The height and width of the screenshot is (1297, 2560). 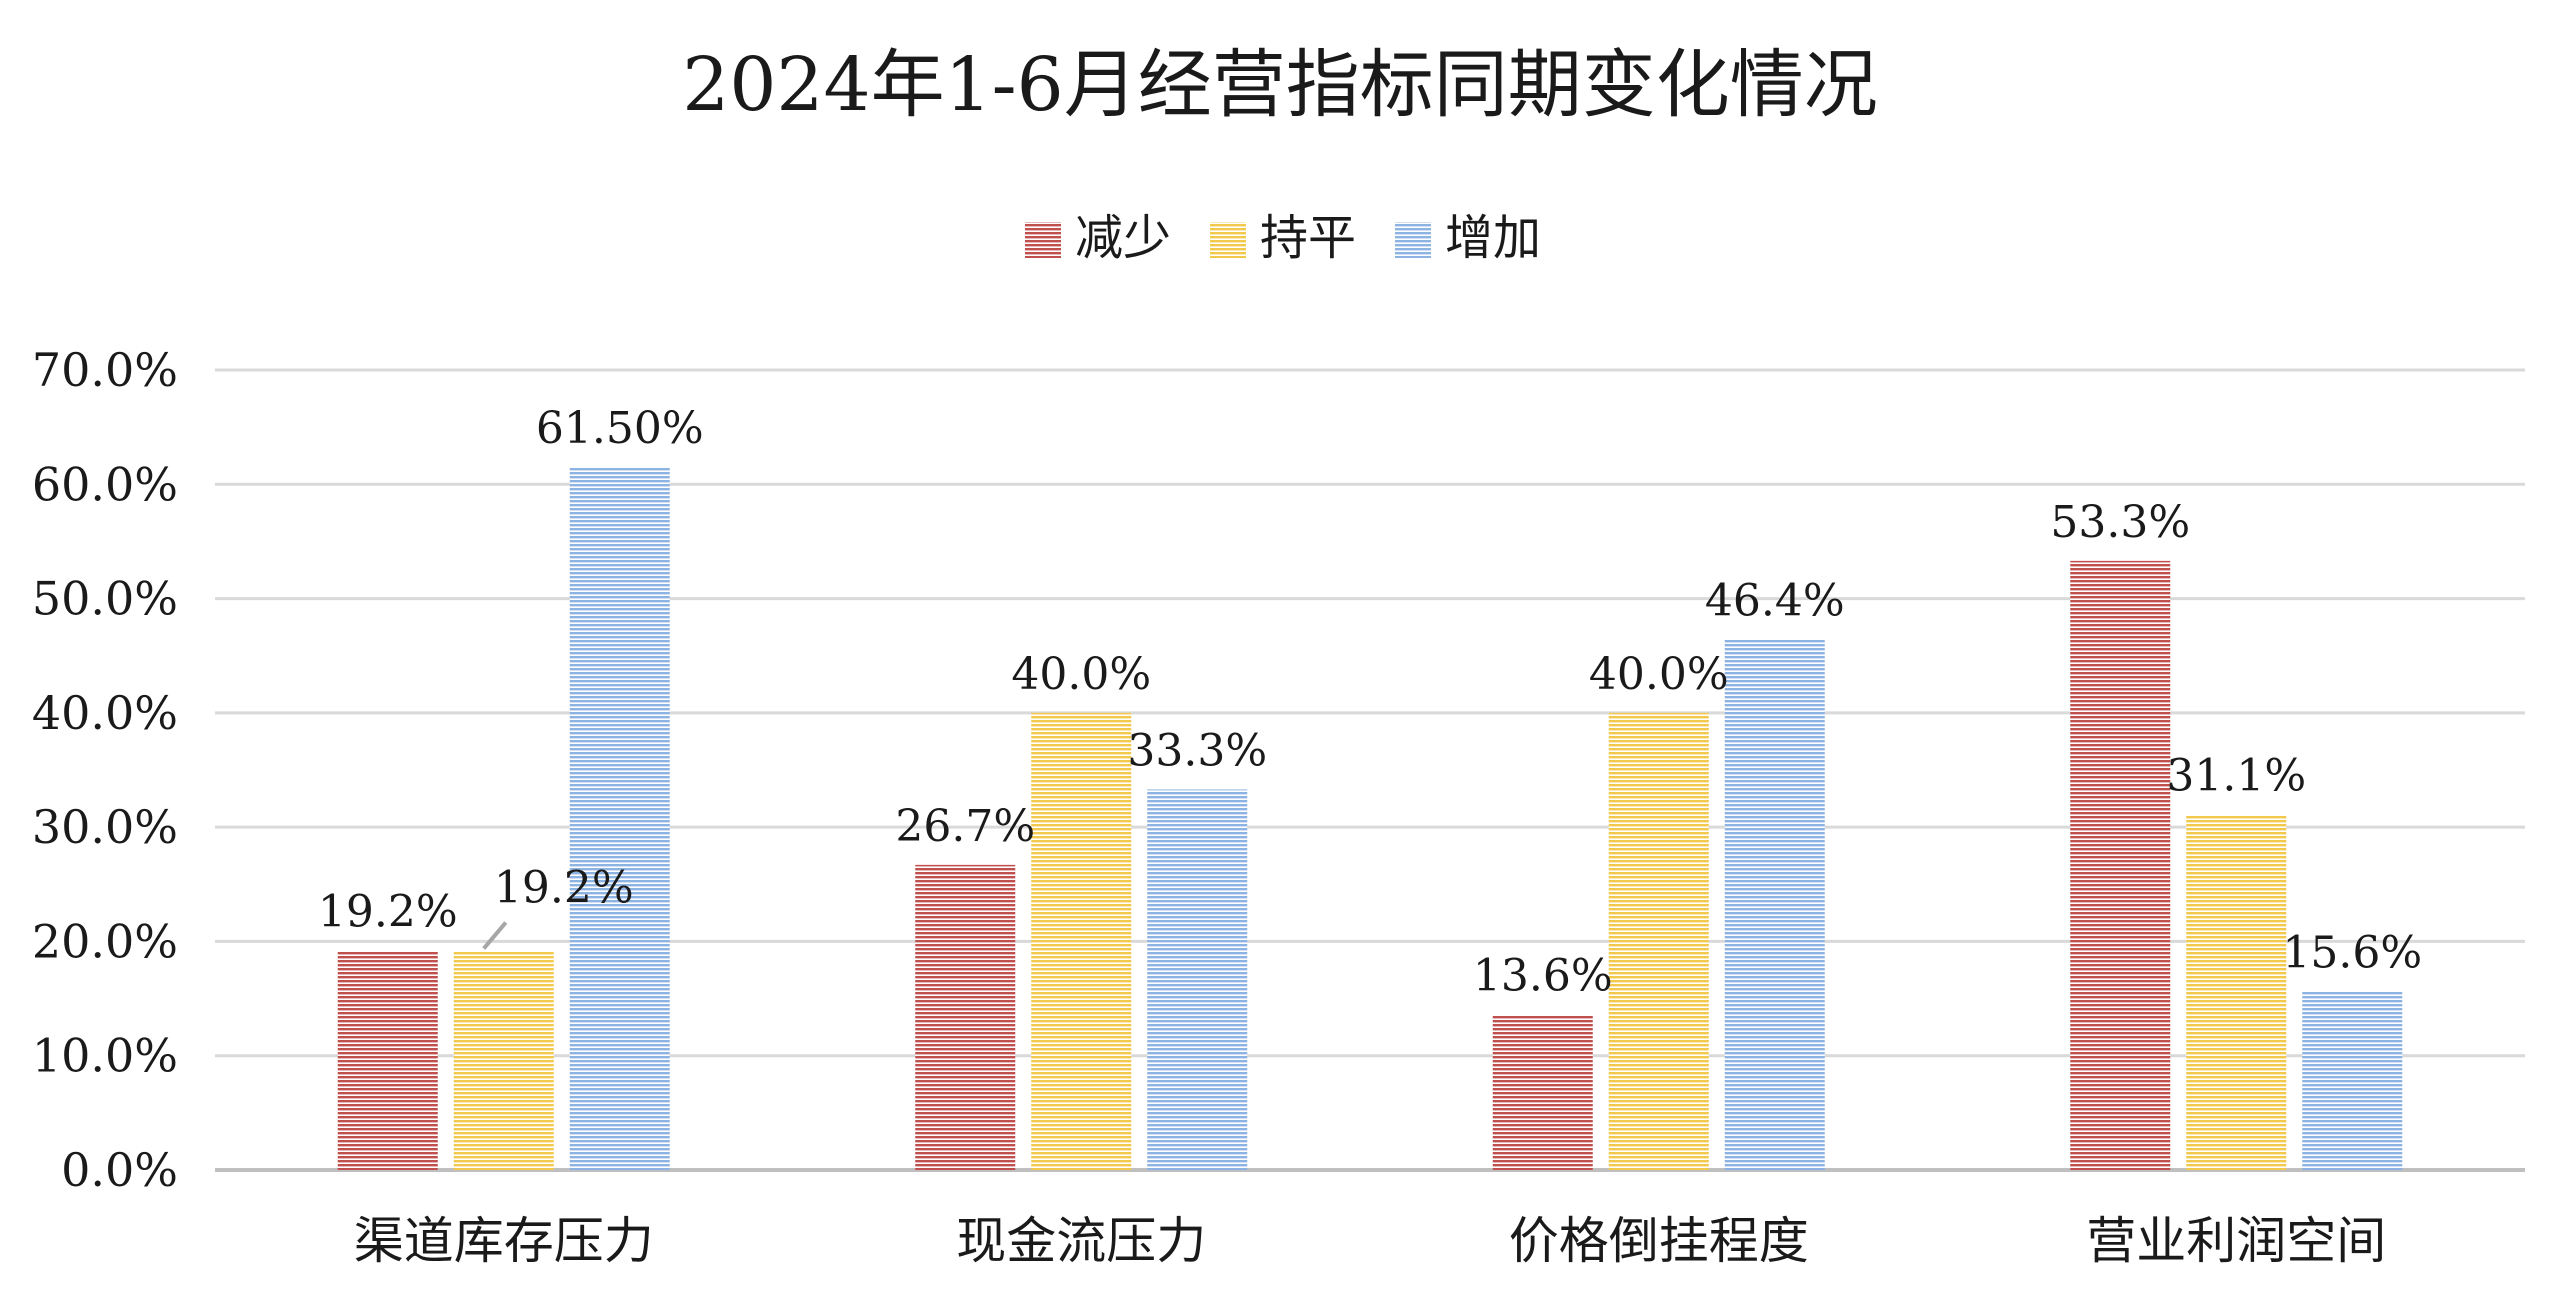 What do you see at coordinates (105, 599) in the screenshot?
I see `y-tick-label: 50.0%` at bounding box center [105, 599].